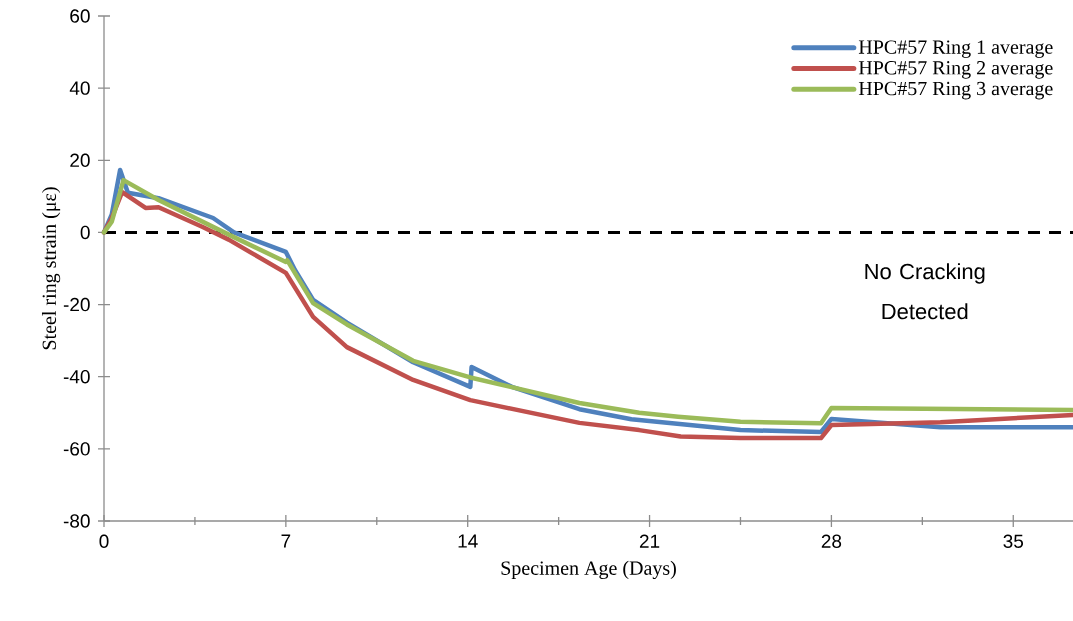  I want to click on x-tick-label: 0, so click(104, 541).